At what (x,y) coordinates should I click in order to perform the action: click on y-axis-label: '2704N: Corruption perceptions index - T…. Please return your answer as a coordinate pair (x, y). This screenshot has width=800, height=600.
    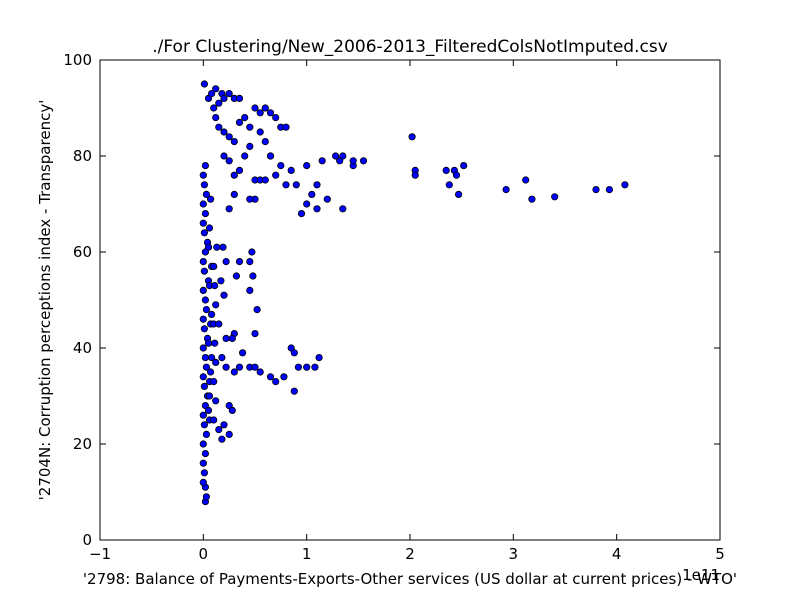
    Looking at the image, I should click on (45, 300).